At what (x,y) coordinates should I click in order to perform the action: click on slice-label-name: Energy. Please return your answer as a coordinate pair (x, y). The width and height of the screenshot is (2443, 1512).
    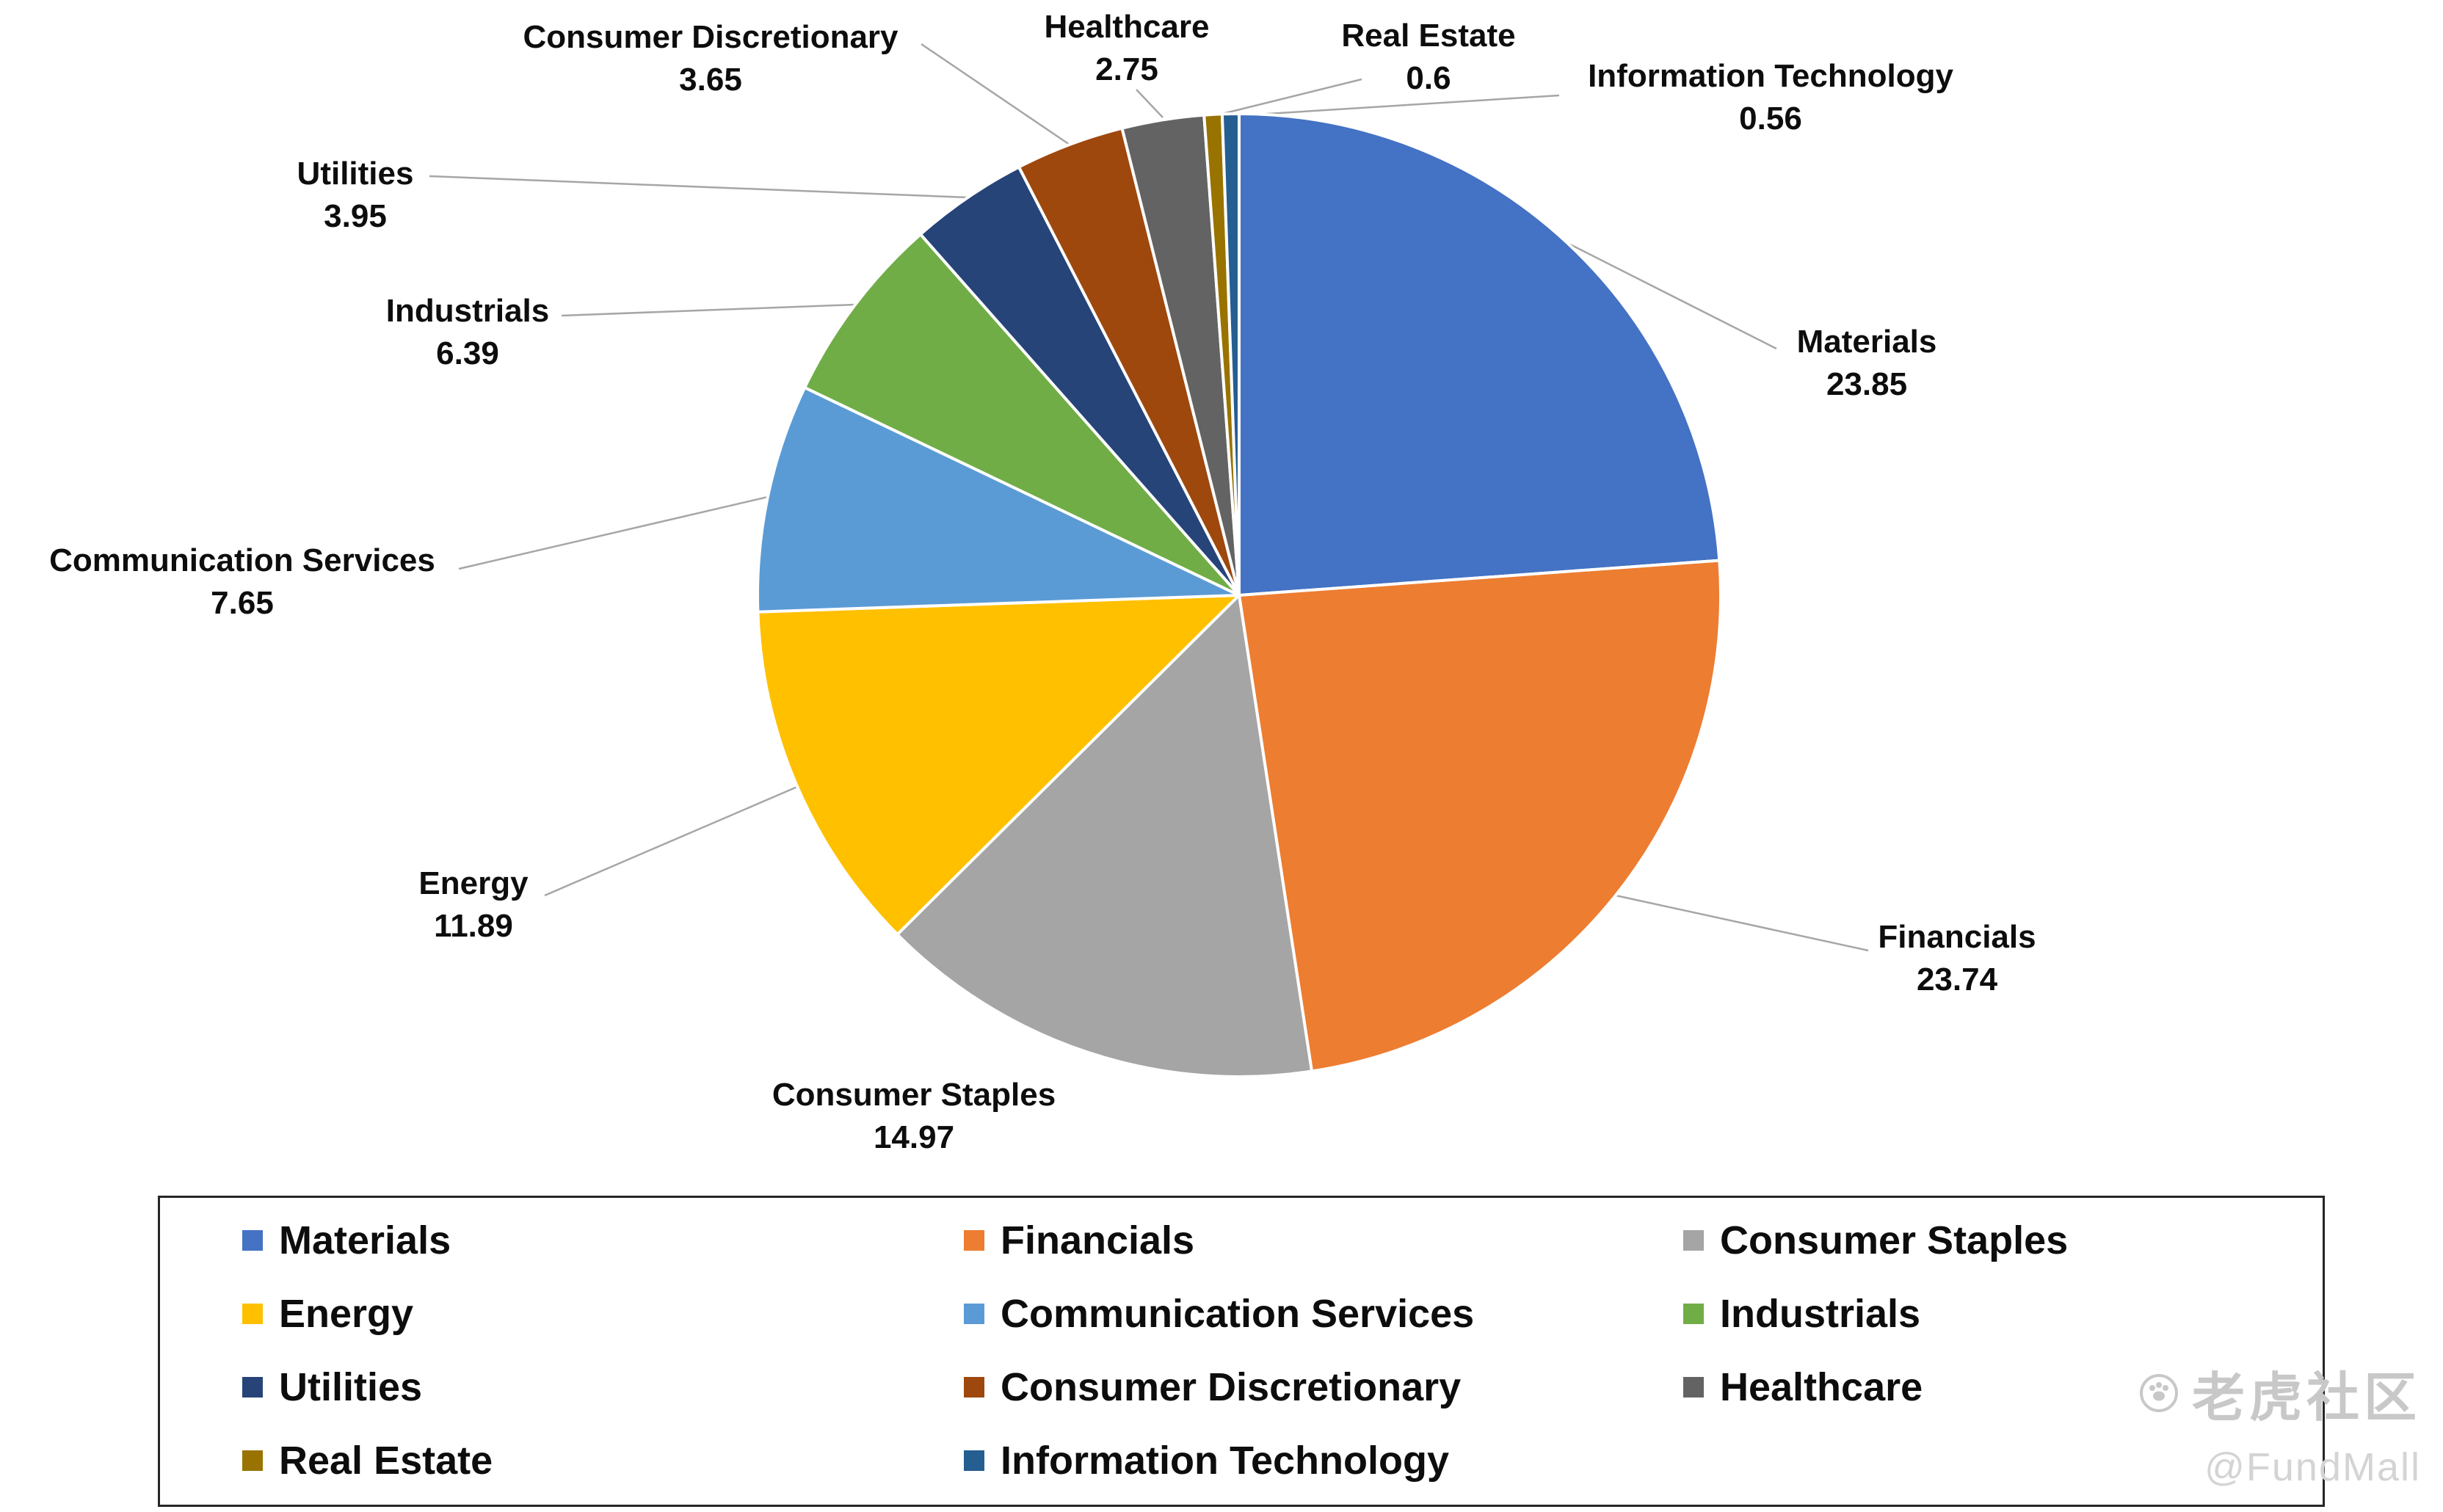
    Looking at the image, I should click on (473, 883).